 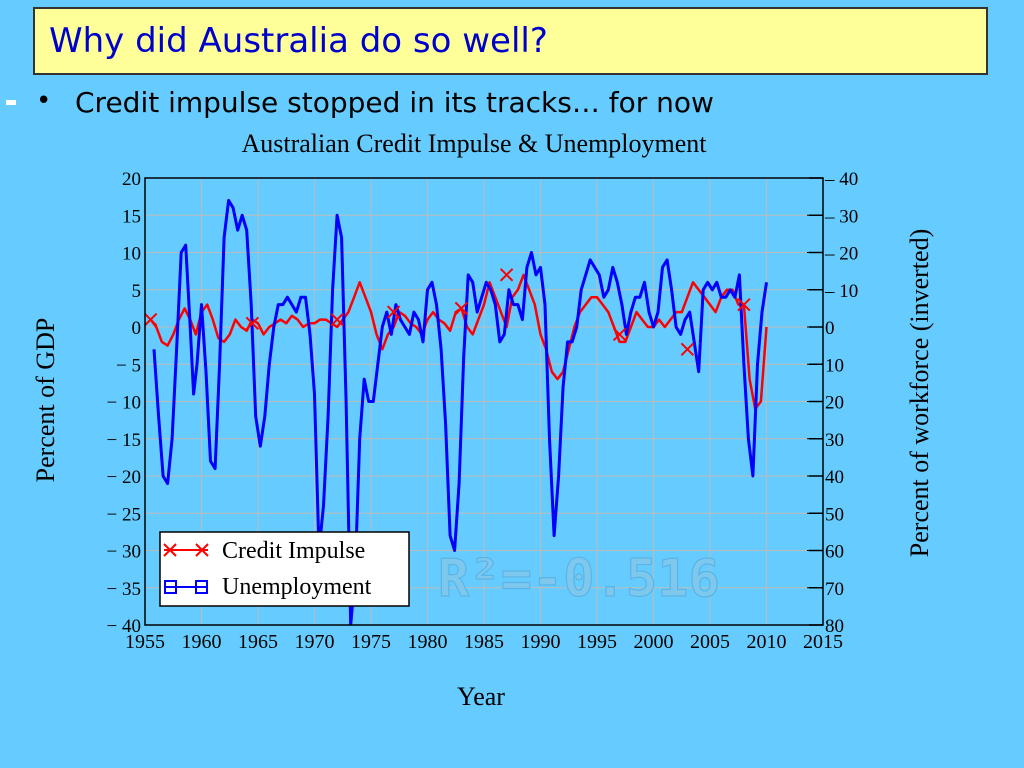 I want to click on x-tick-label: 1960, so click(x=202, y=642).